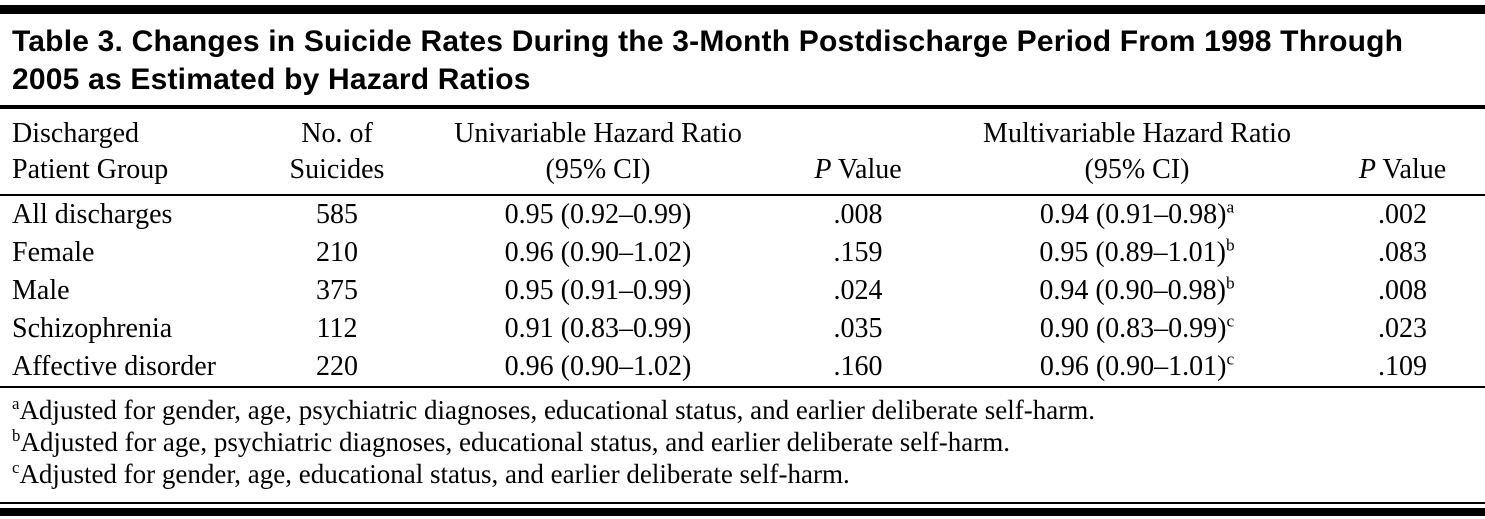 The image size is (1485, 519). I want to click on title-divider, so click(742, 107).